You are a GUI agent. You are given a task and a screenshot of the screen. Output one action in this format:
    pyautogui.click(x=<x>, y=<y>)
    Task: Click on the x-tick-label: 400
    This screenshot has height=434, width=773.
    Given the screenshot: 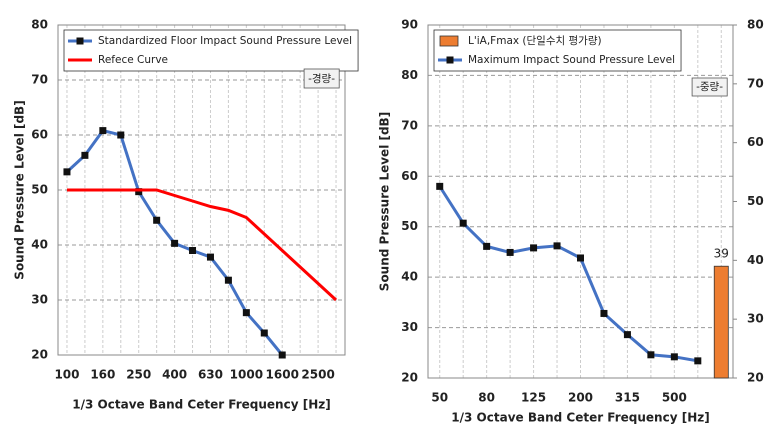 What is the action you would take?
    pyautogui.click(x=174, y=375)
    